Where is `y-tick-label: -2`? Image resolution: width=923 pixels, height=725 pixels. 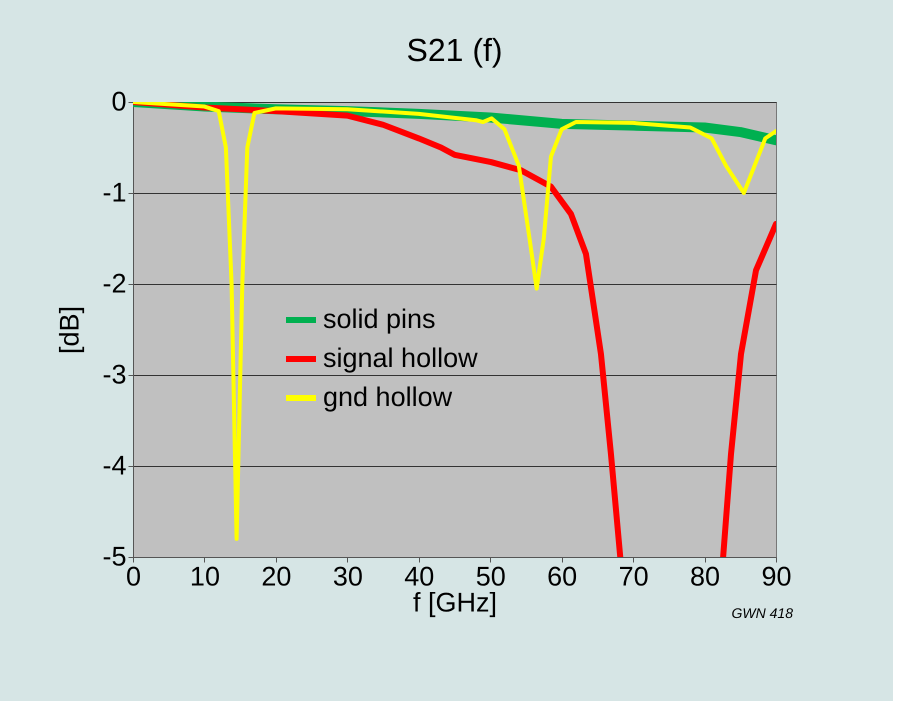 y-tick-label: -2 is located at coordinates (114, 283).